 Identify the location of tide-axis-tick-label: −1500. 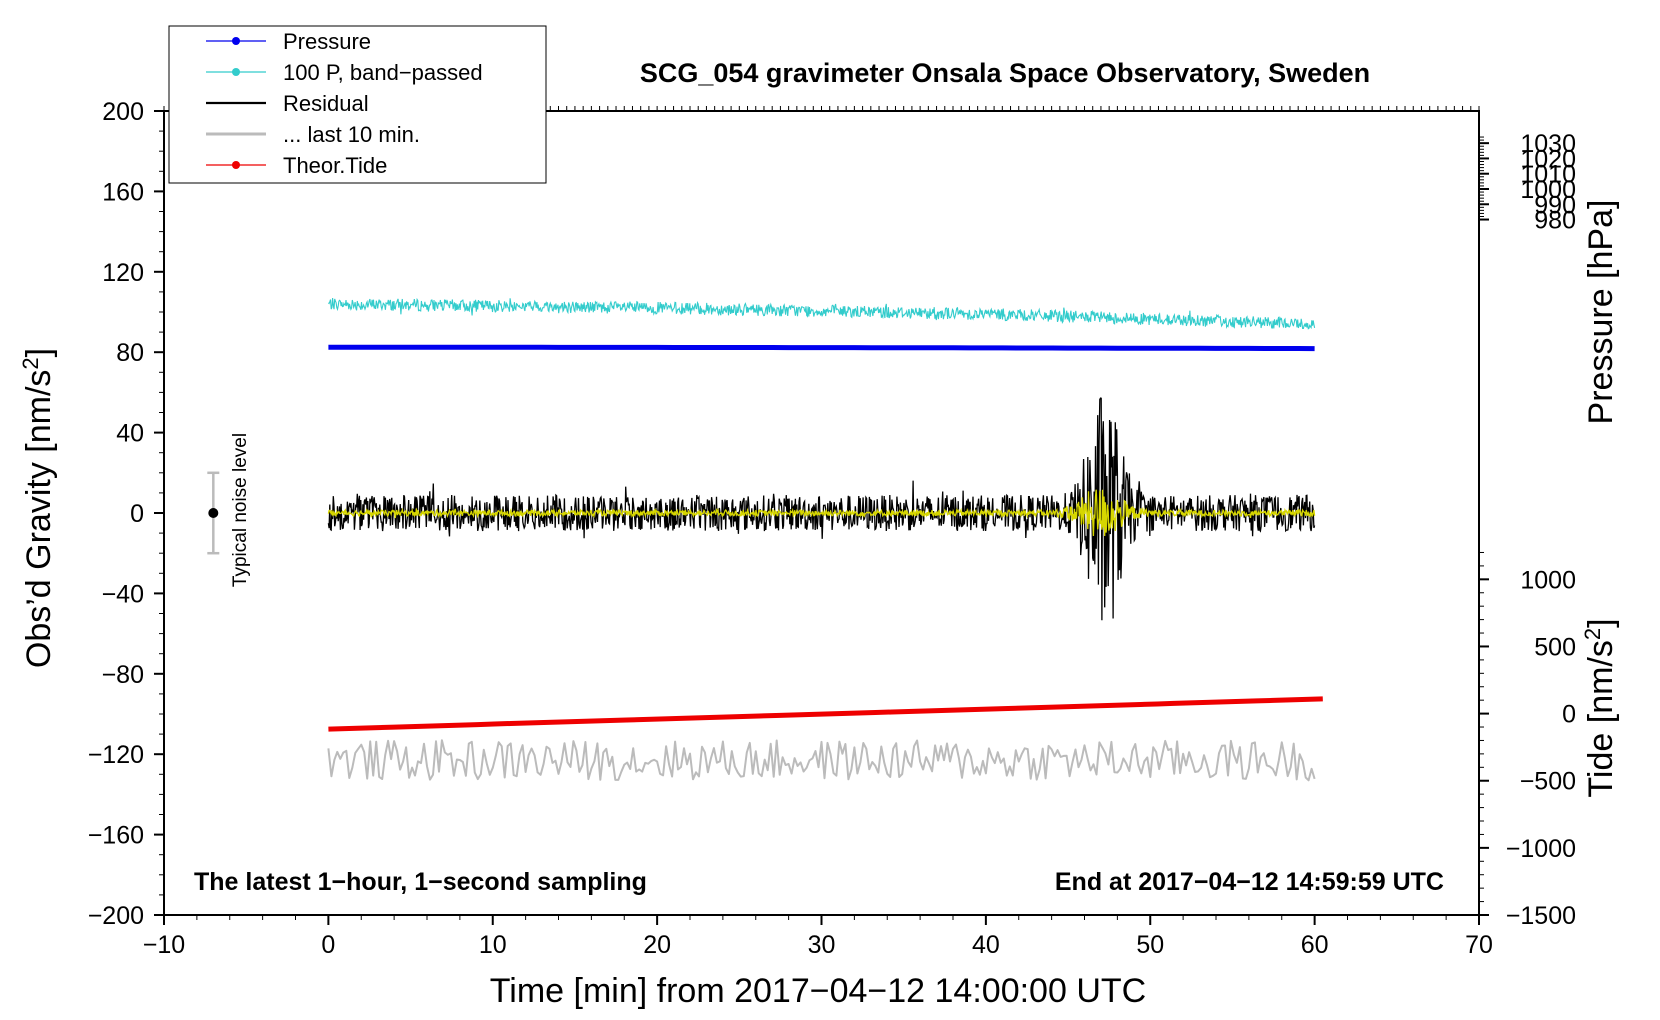
(1541, 916).